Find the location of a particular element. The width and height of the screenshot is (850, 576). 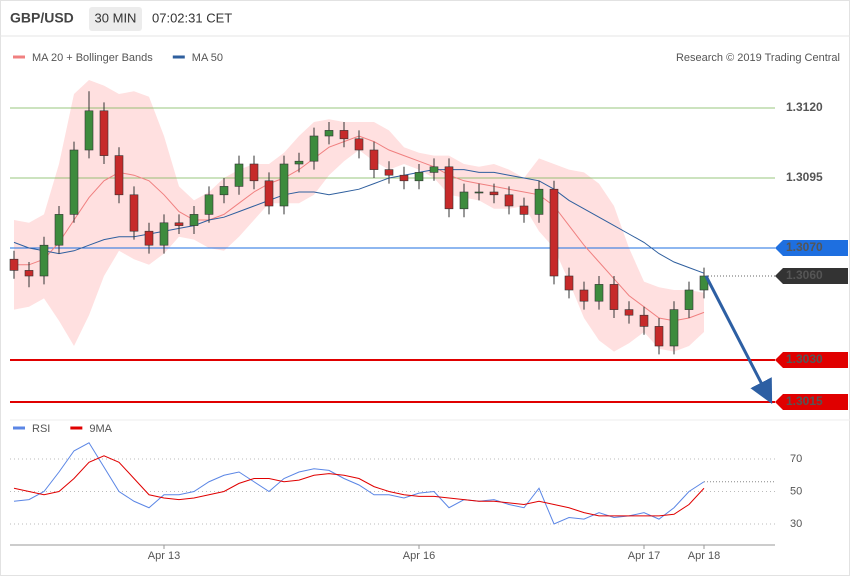

level-label: 1.3030 is located at coordinates (804, 359).